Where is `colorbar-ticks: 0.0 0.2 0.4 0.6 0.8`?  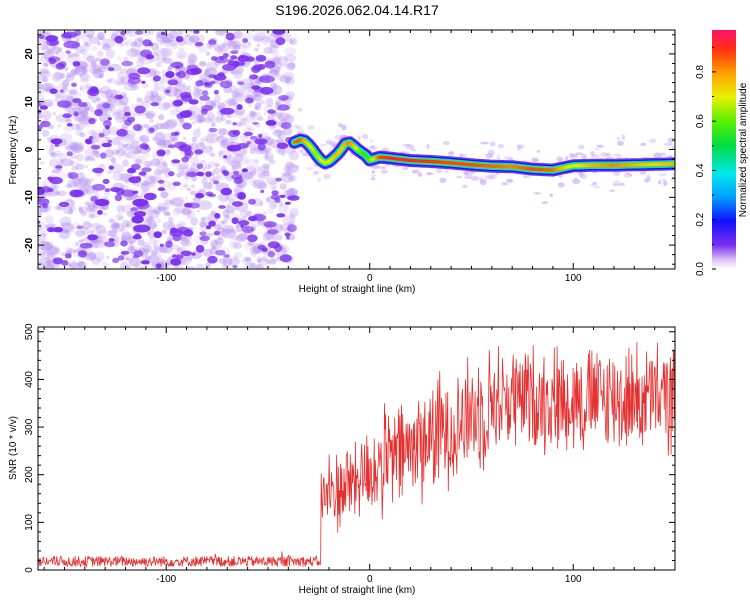 colorbar-ticks: 0.0 0.2 0.4 0.6 0.8 is located at coordinates (705, 161).